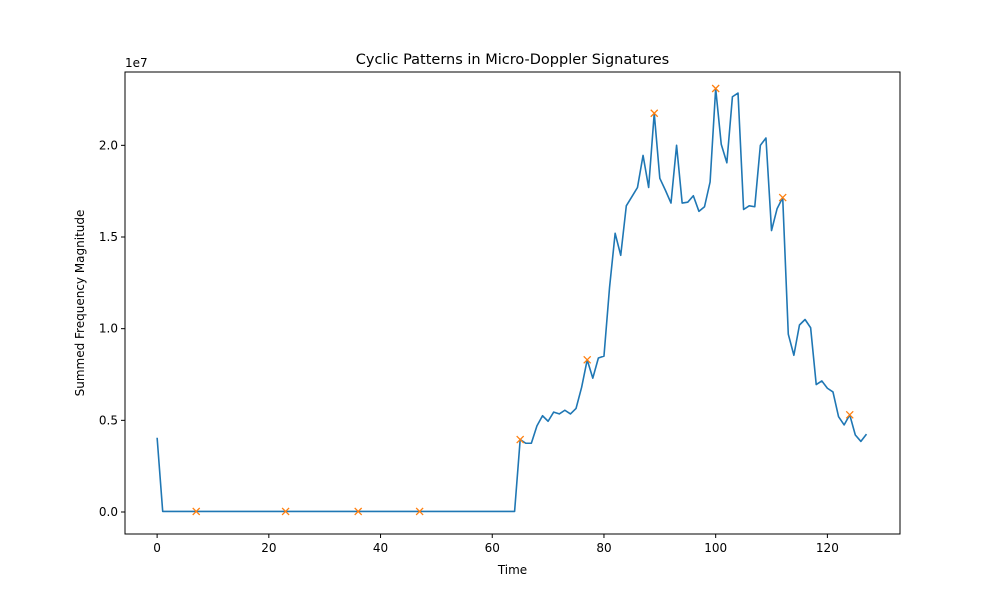 The height and width of the screenshot is (600, 1000). What do you see at coordinates (157, 548) in the screenshot?
I see `x-tick-label: 0` at bounding box center [157, 548].